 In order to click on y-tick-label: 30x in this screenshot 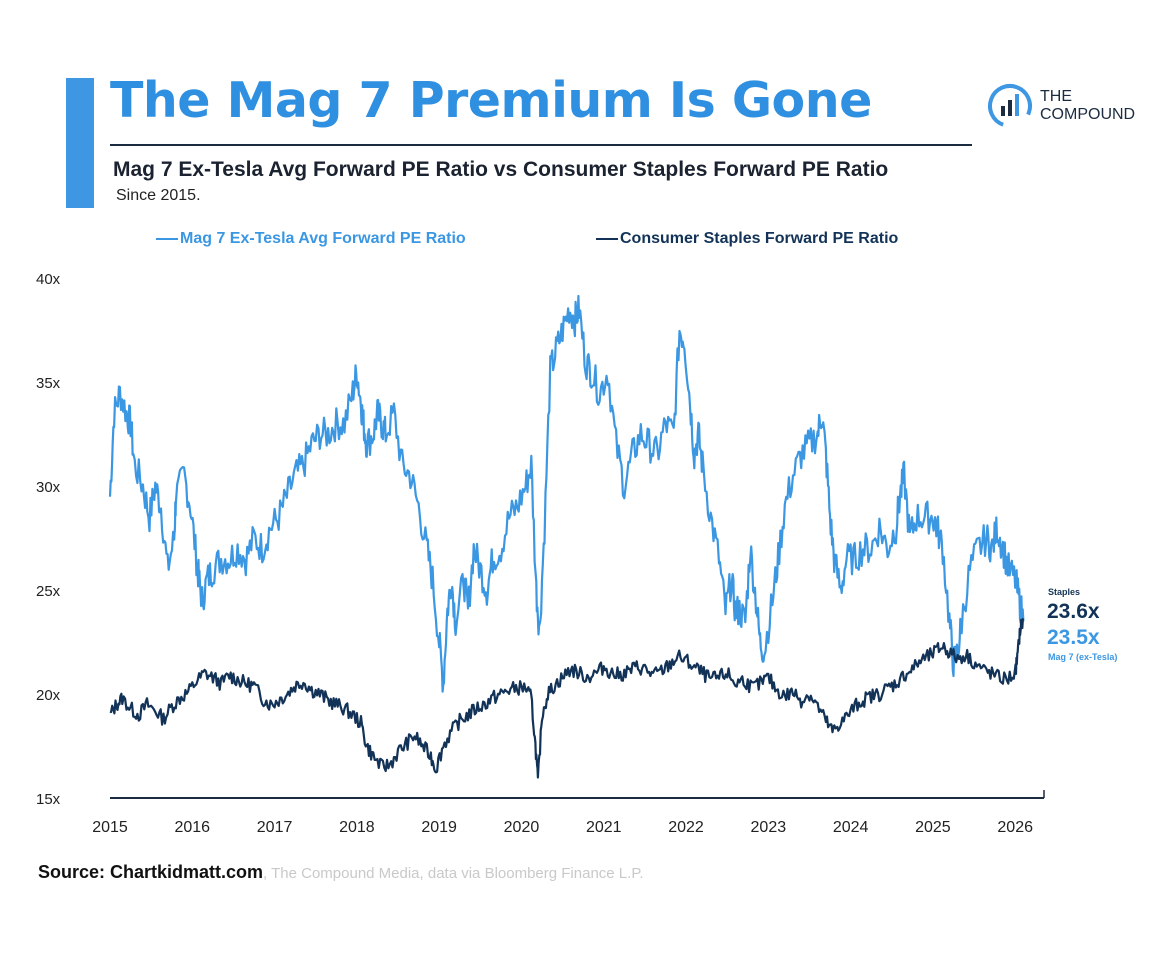, I will do `click(48, 487)`.